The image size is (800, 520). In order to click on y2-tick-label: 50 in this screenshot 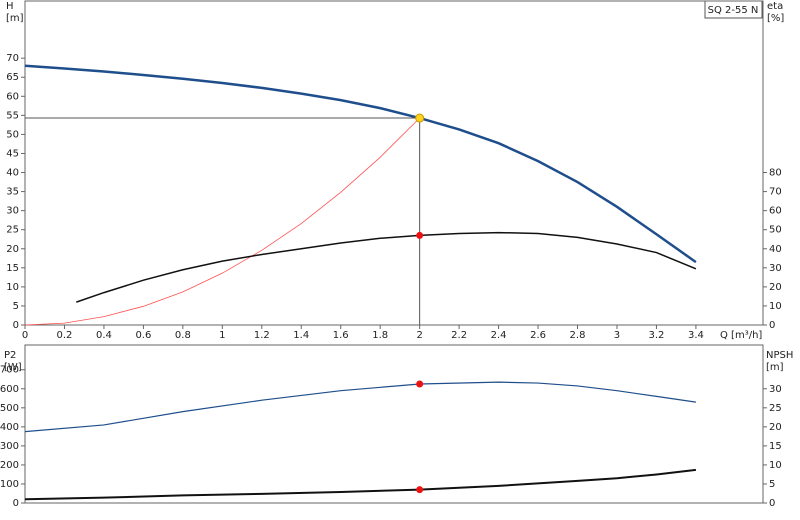, I will do `click(775, 230)`.